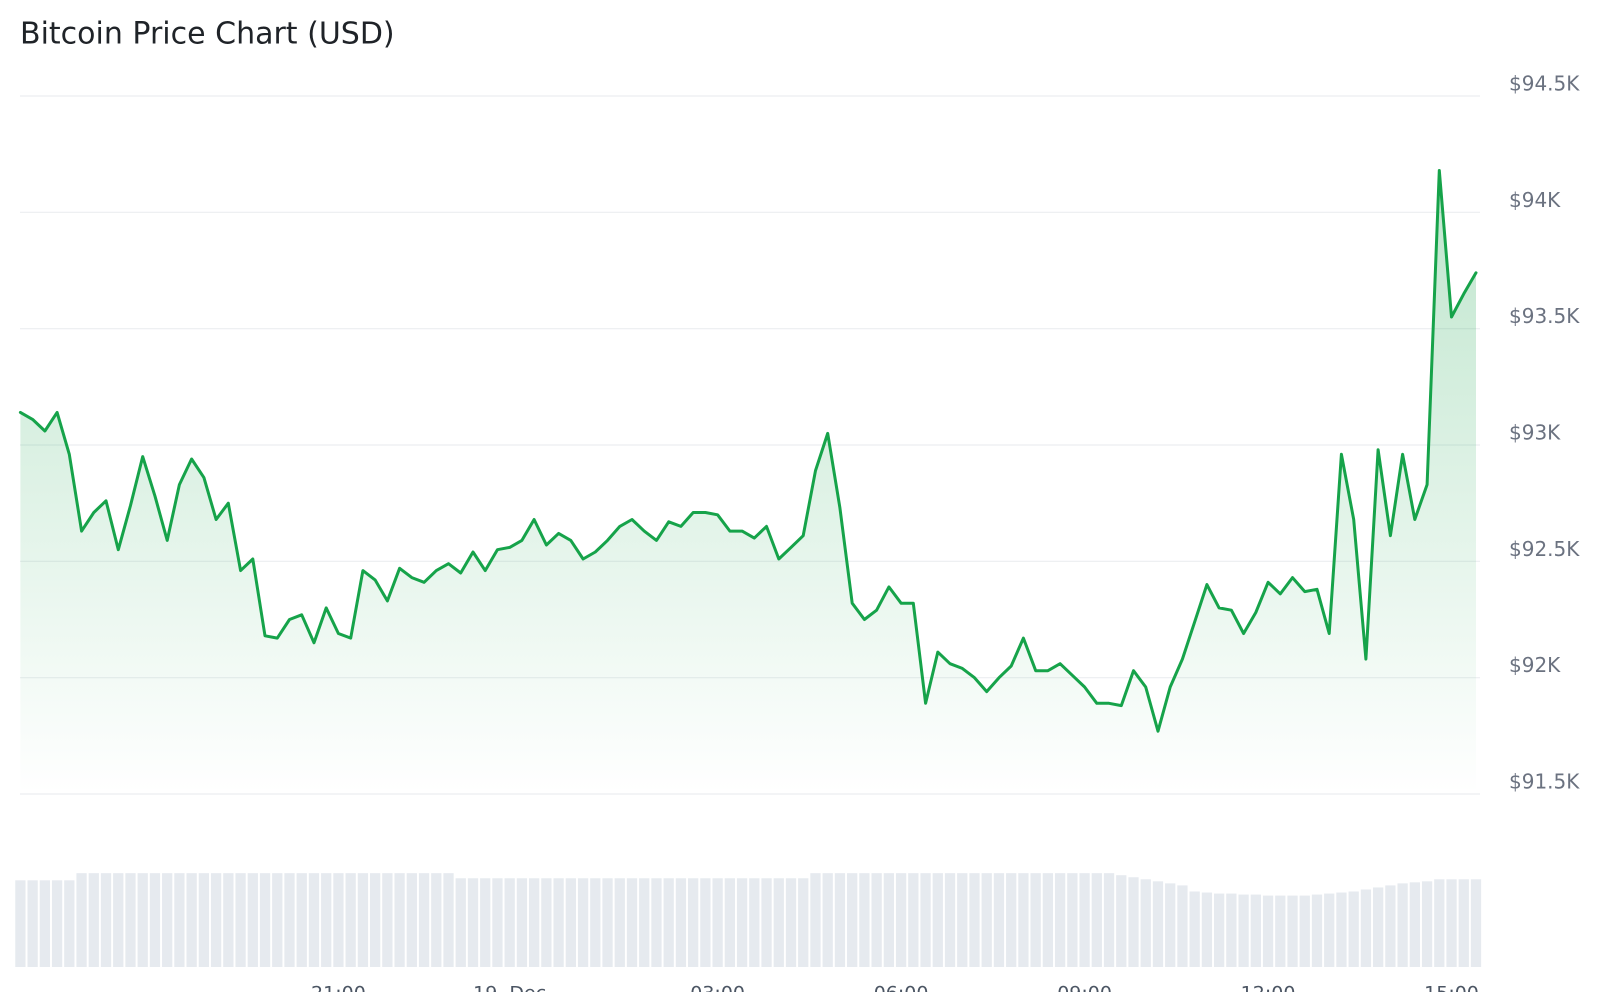  I want to click on volume-bars, so click(748, 920).